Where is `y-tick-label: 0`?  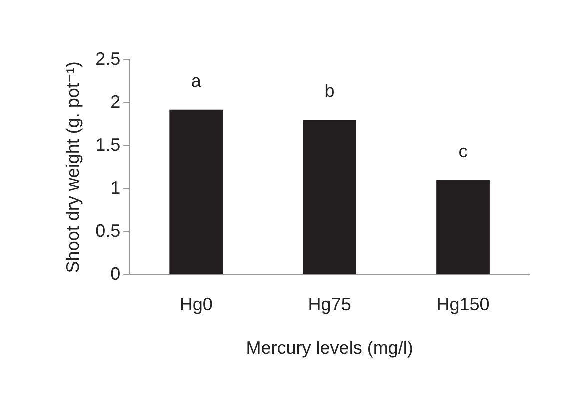
y-tick-label: 0 is located at coordinates (115, 274).